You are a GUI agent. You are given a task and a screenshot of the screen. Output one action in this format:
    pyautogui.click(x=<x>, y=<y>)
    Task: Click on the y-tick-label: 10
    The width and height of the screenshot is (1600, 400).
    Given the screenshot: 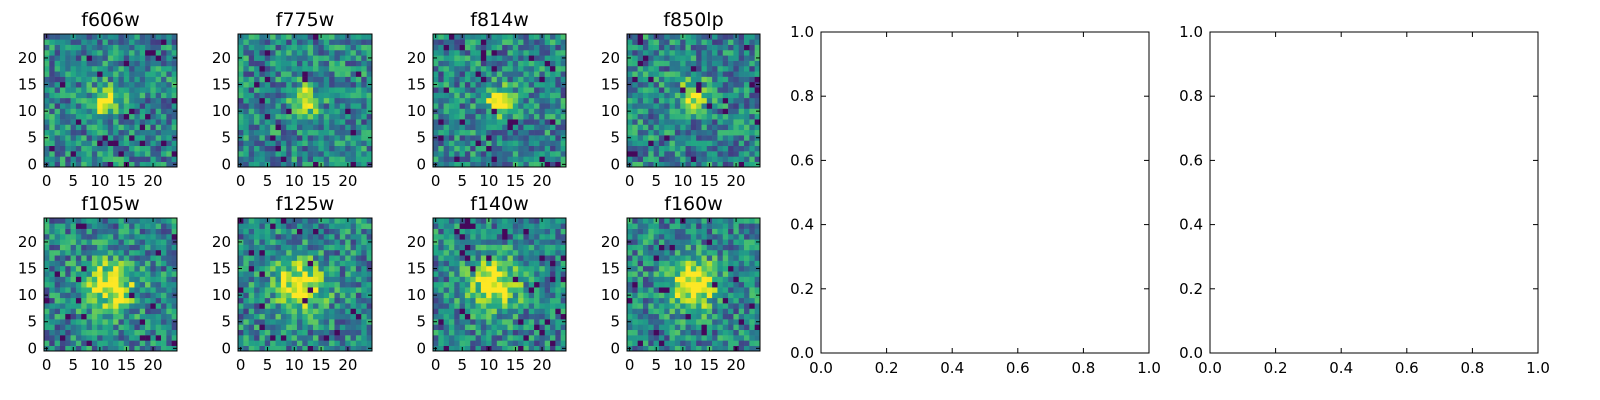 What is the action you would take?
    pyautogui.click(x=610, y=111)
    